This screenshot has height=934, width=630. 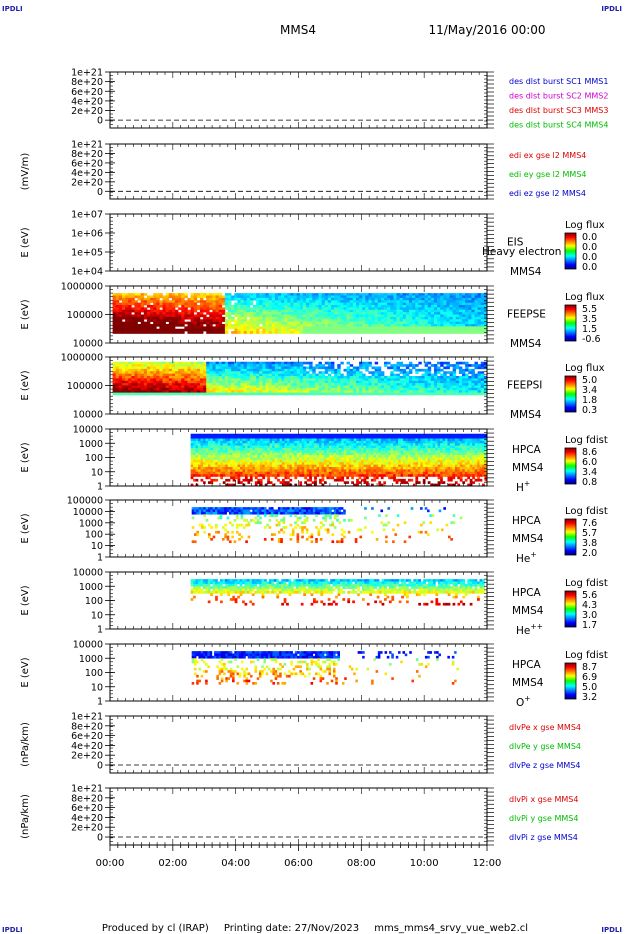 What do you see at coordinates (298, 863) in the screenshot?
I see `xtick-label: 06:00` at bounding box center [298, 863].